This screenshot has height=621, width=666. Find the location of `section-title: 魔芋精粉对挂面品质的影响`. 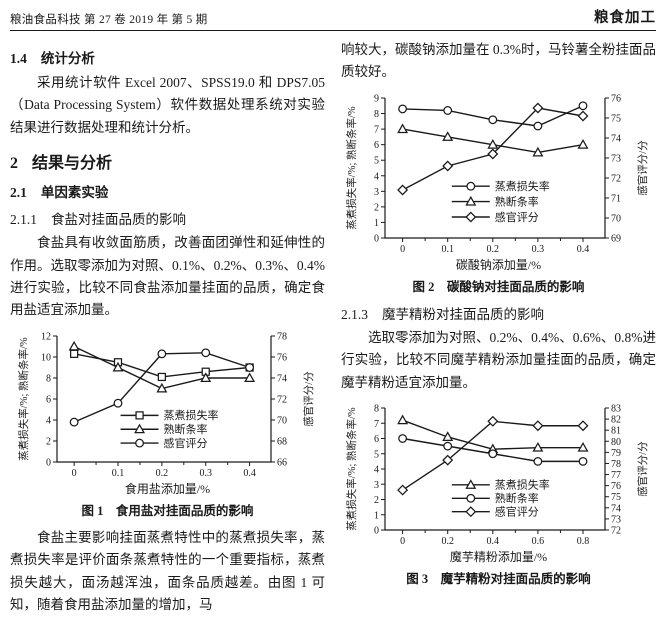

section-title: 魔芋精粉对挂面品质的影响 is located at coordinates (463, 314).